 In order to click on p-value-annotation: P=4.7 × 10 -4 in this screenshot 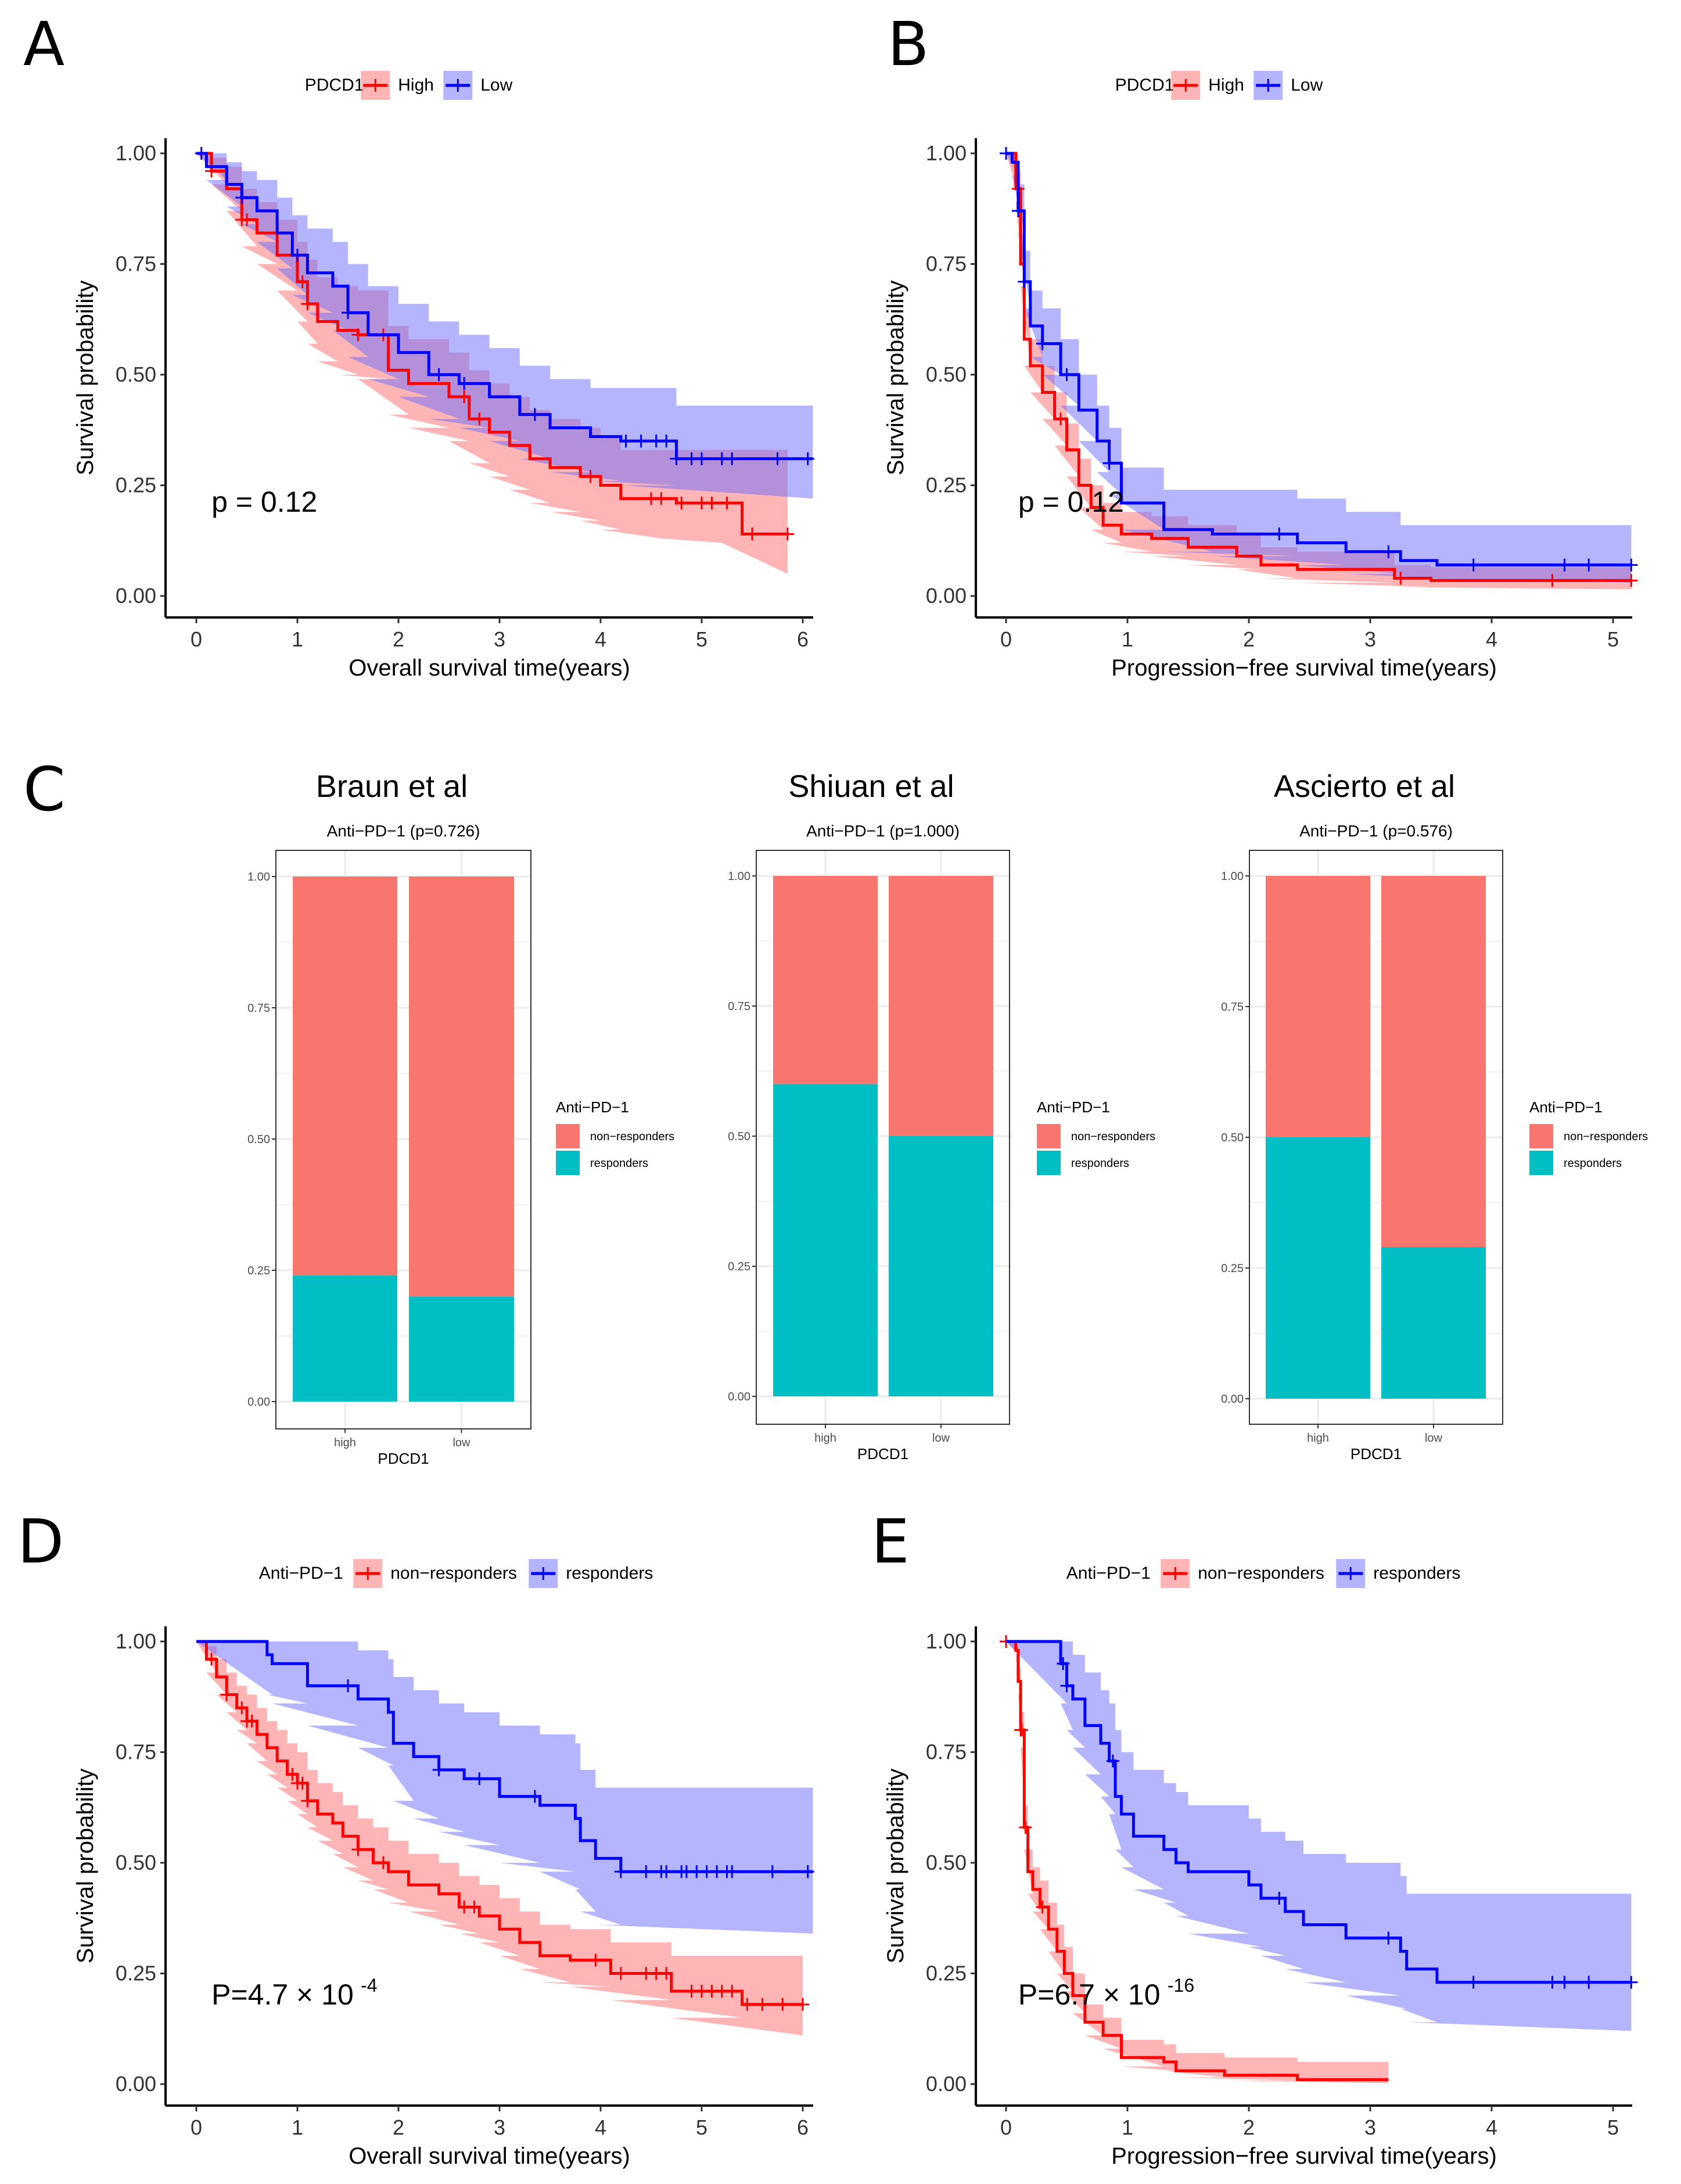, I will do `click(294, 1993)`.